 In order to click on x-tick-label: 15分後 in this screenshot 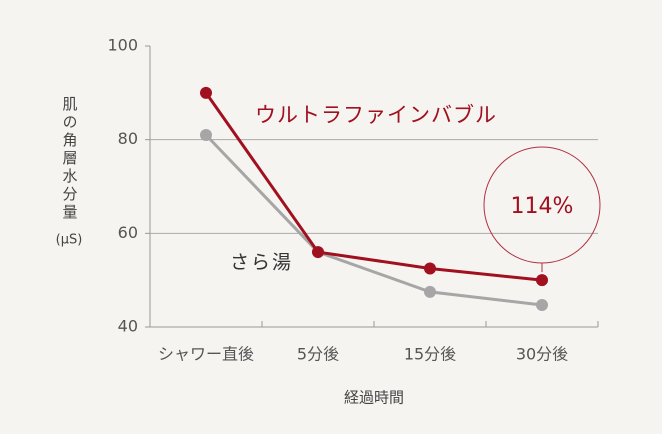, I will do `click(430, 354)`.